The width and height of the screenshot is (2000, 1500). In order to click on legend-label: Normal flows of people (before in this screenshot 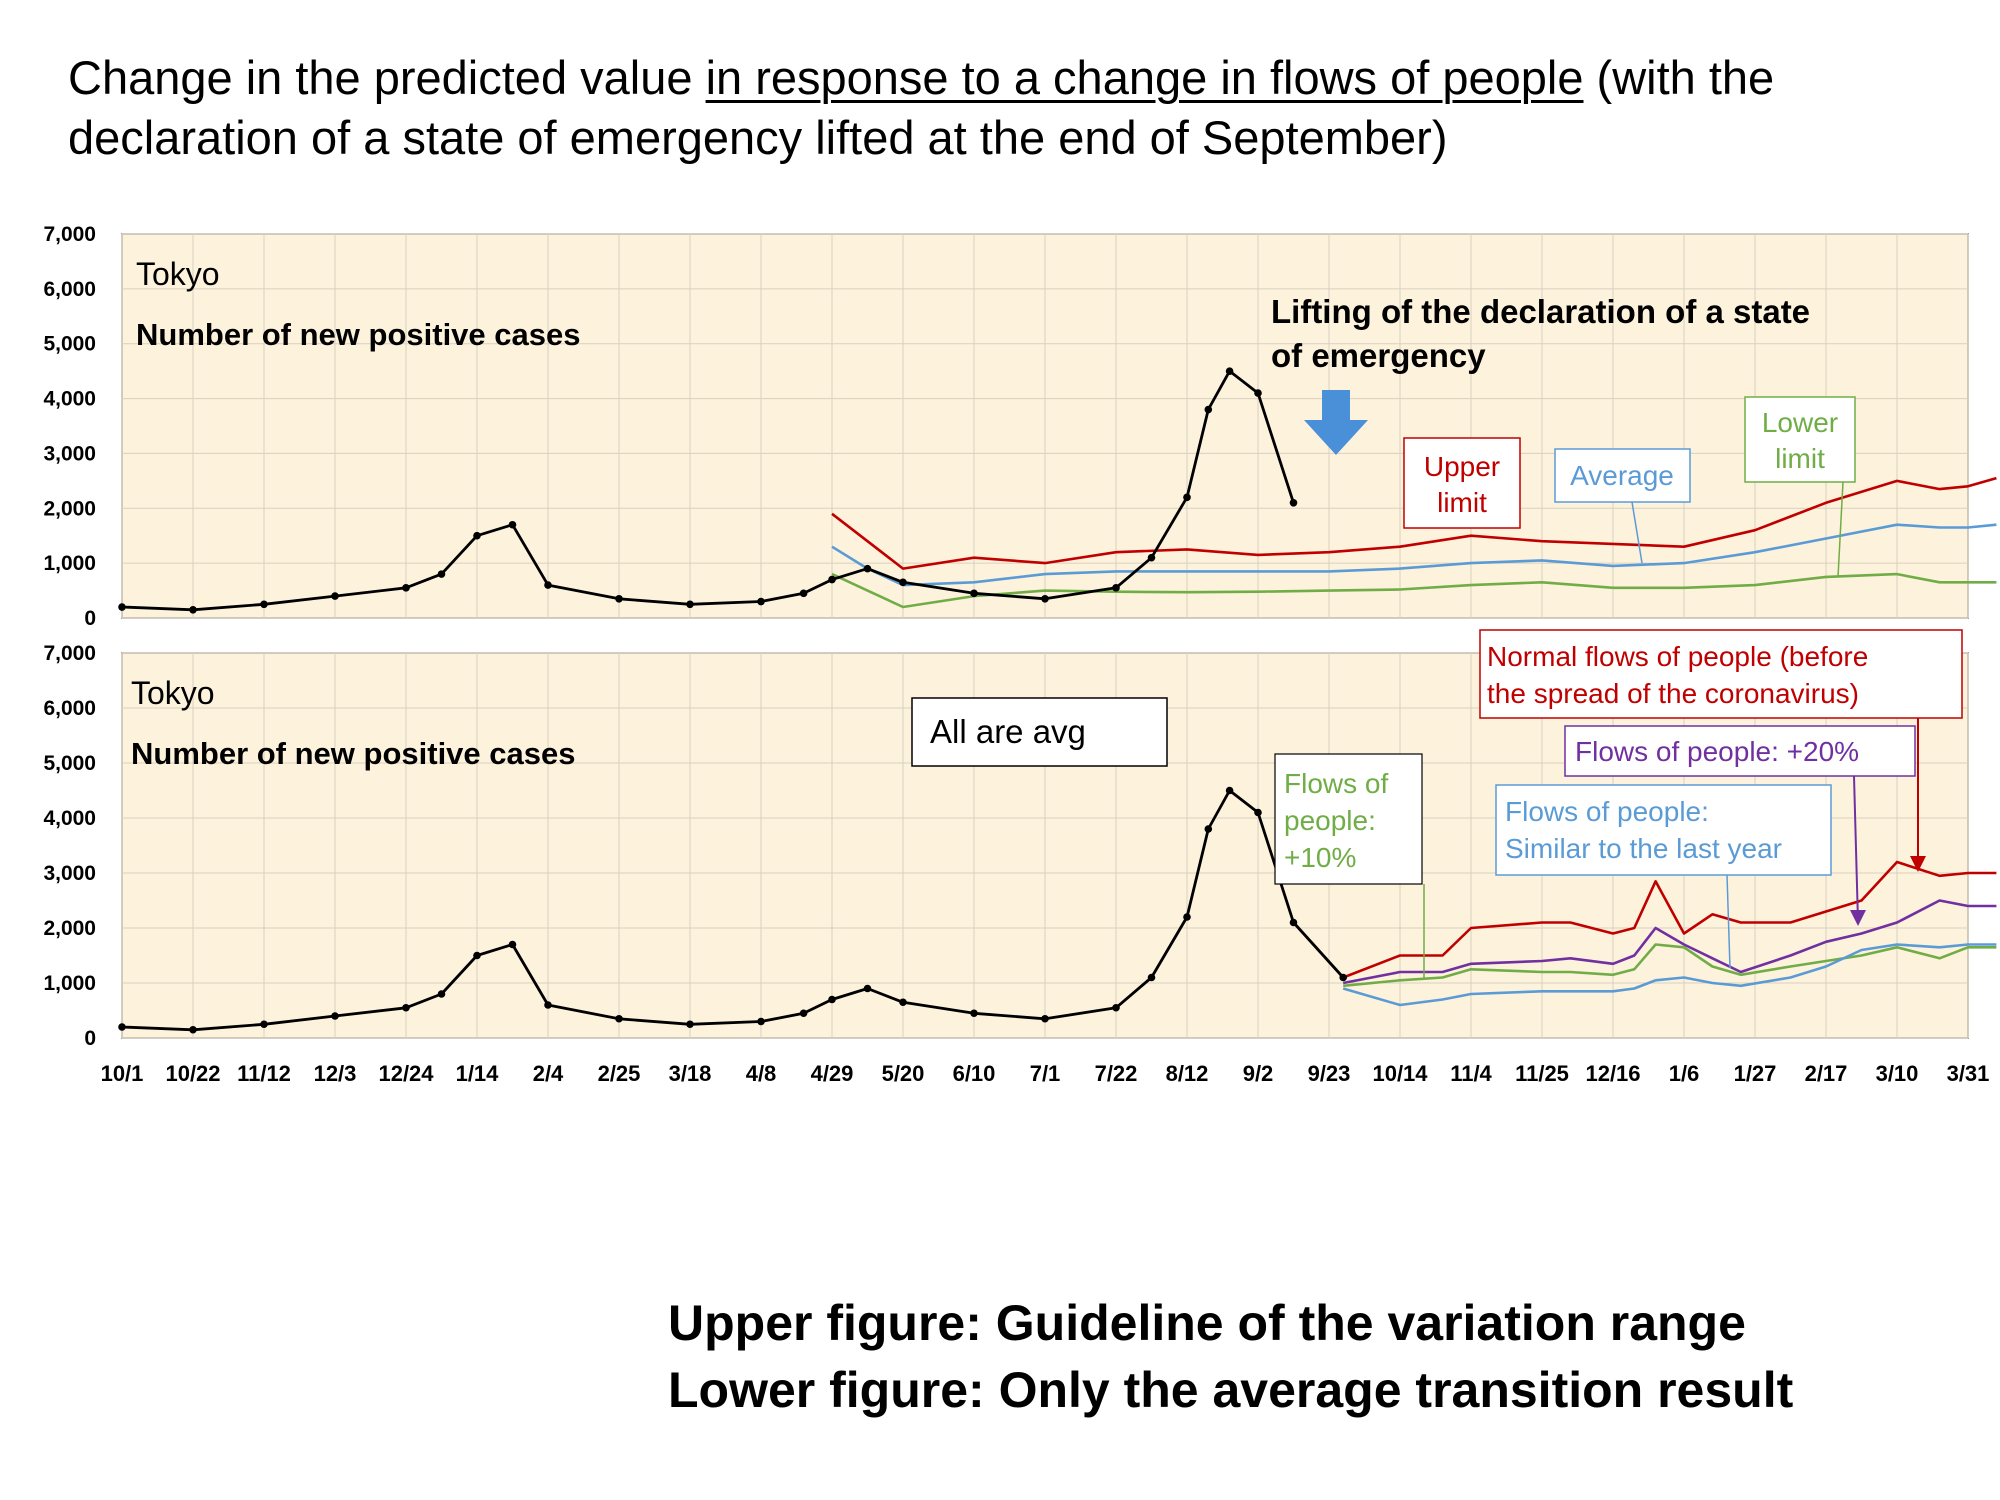, I will do `click(1677, 656)`.